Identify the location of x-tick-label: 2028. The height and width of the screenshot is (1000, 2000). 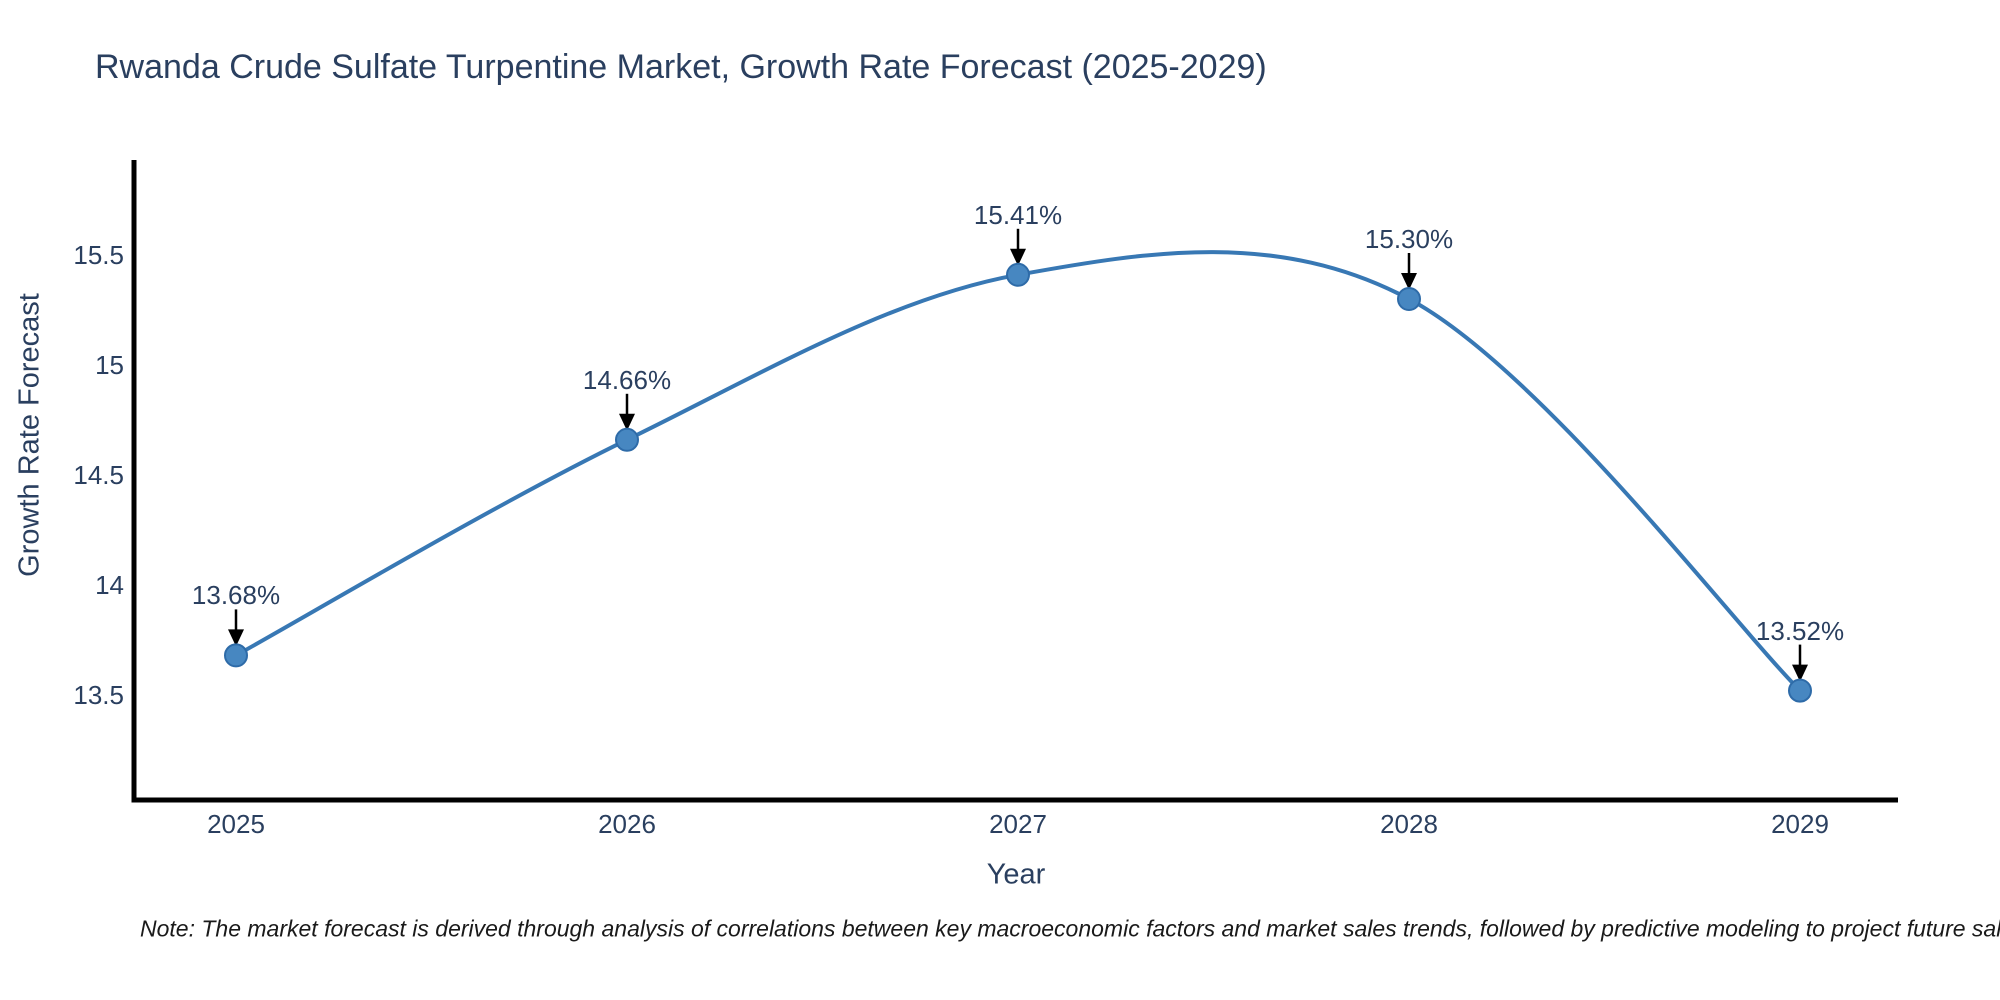
(1409, 824).